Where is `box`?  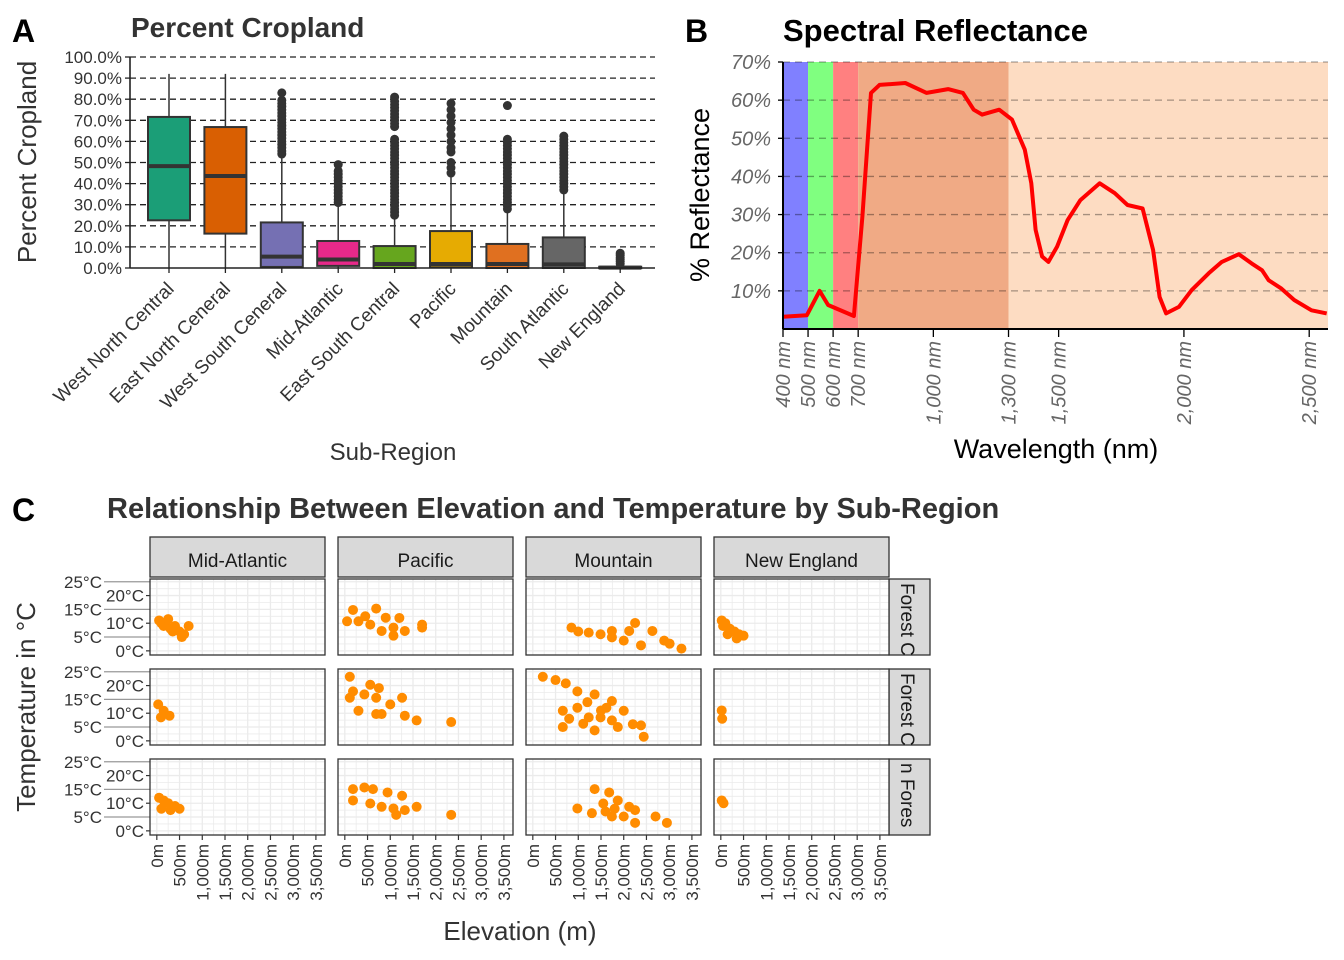
box is located at coordinates (225, 180).